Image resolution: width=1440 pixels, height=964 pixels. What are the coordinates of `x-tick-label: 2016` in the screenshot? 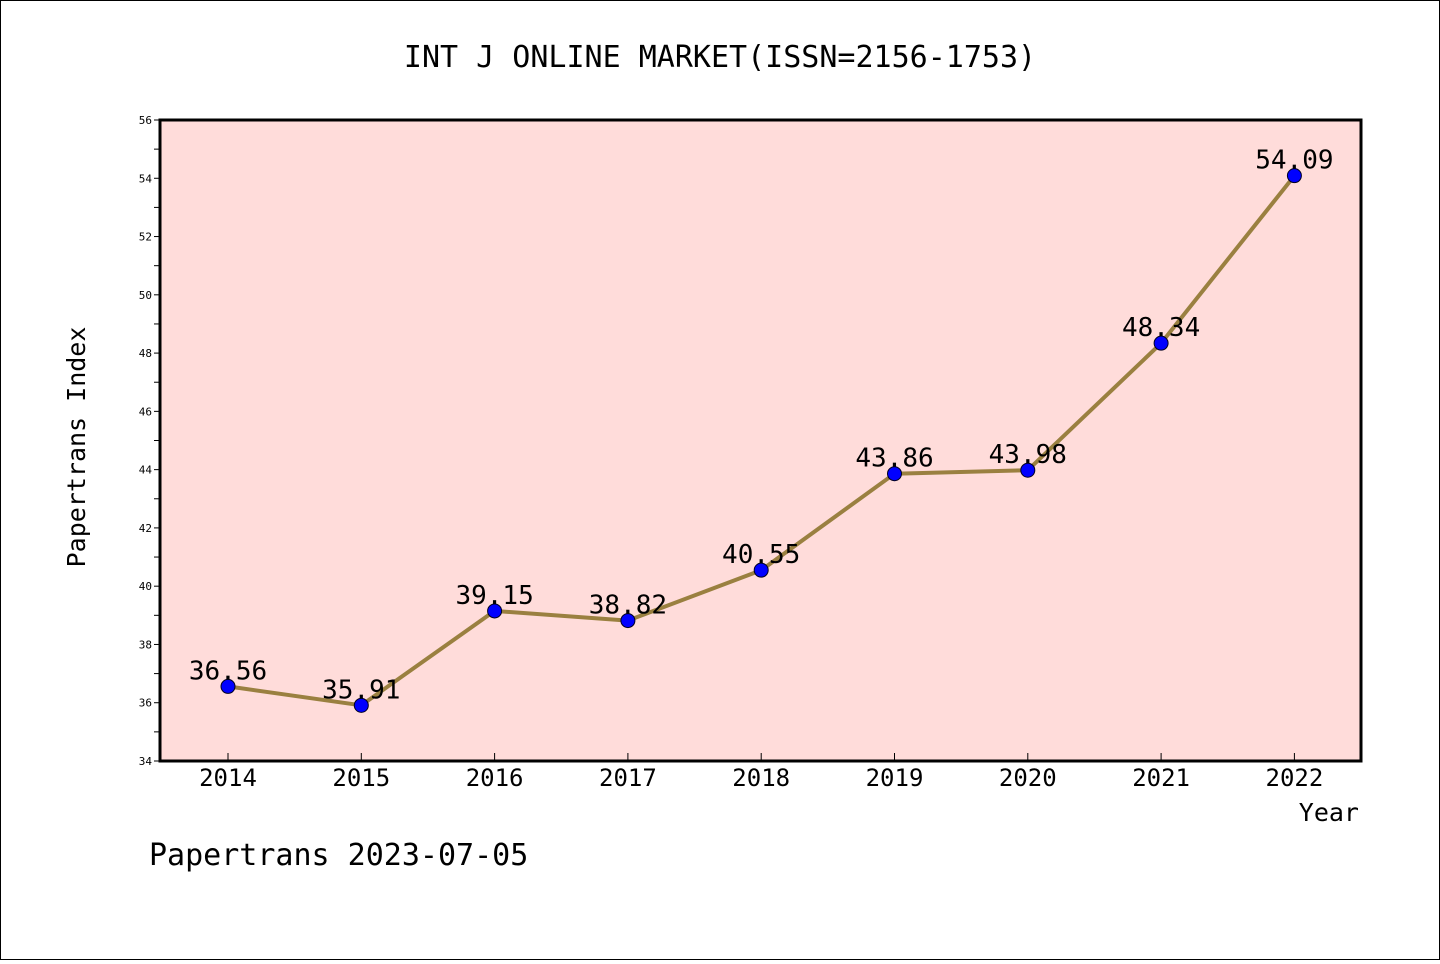 It's located at (495, 778).